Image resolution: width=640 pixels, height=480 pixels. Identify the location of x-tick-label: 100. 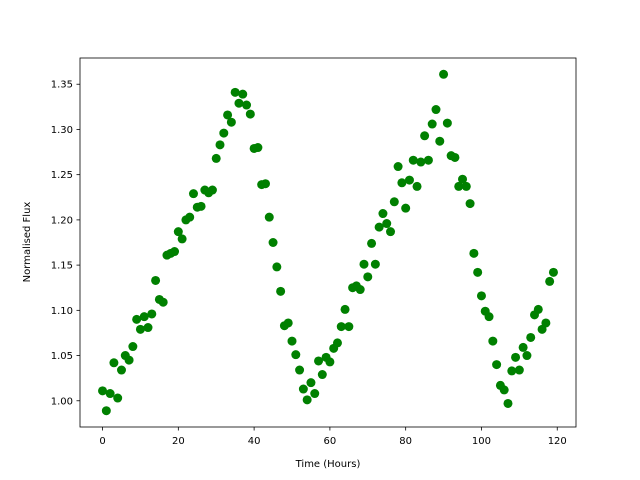
(481, 441).